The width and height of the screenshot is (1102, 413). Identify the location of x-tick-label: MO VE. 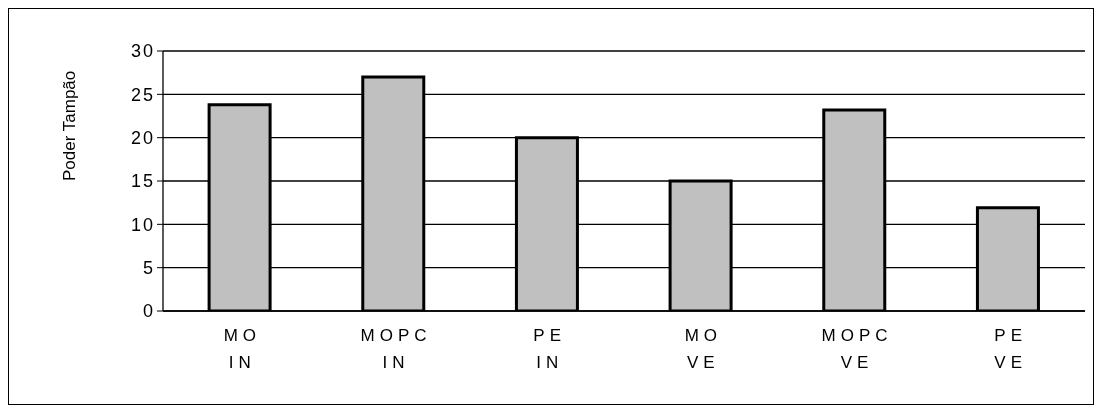
(703, 349).